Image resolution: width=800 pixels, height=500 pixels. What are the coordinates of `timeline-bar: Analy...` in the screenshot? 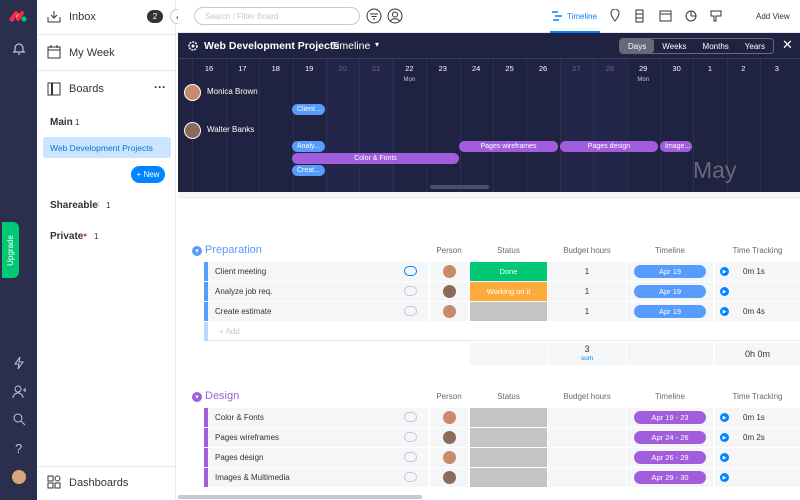 It's located at (308, 146).